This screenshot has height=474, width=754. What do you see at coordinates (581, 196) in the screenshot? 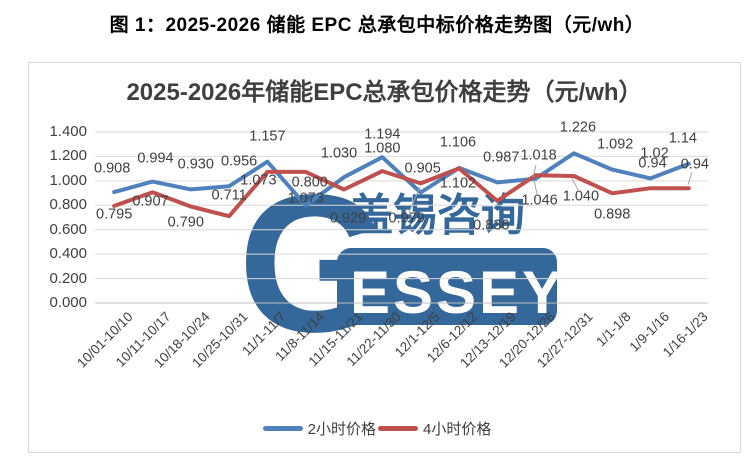
I see `data-label-4h-12: 1.040` at bounding box center [581, 196].